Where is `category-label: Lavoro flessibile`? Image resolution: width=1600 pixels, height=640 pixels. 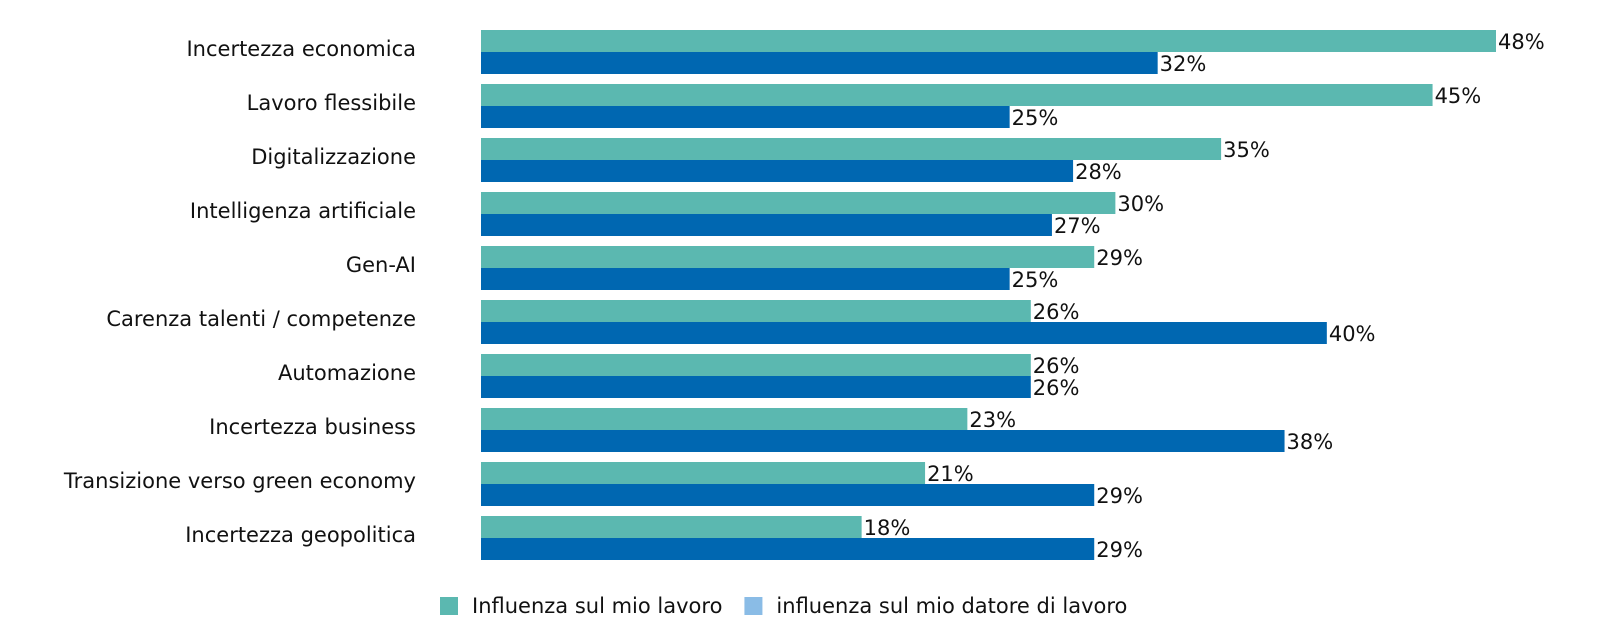
category-label: Lavoro flessibile is located at coordinates (331, 103).